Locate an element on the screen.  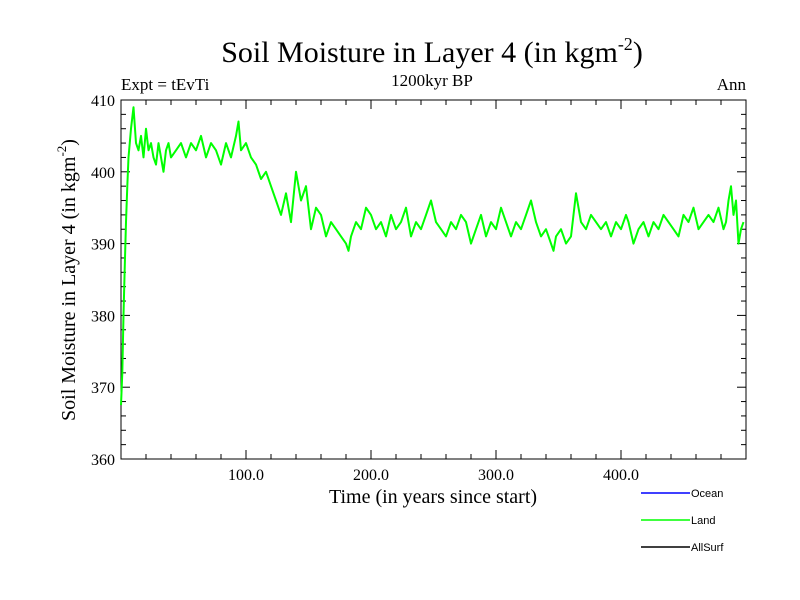
y-axis-label-close: ) is located at coordinates (69, 142).